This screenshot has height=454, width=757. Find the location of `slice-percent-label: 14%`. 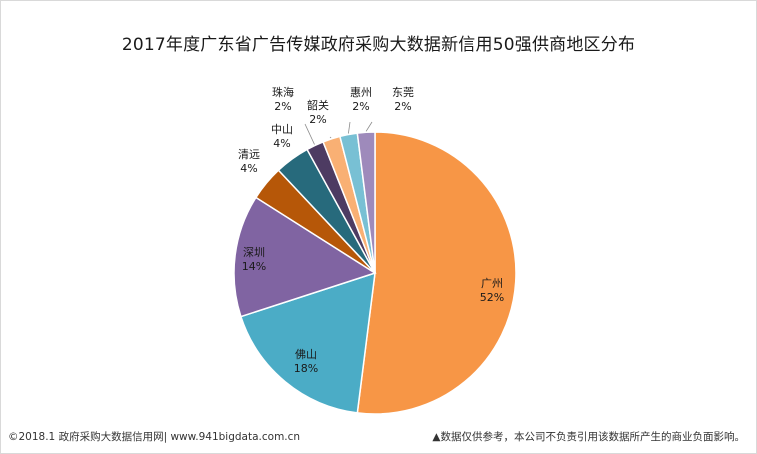

slice-percent-label: 14% is located at coordinates (254, 266).